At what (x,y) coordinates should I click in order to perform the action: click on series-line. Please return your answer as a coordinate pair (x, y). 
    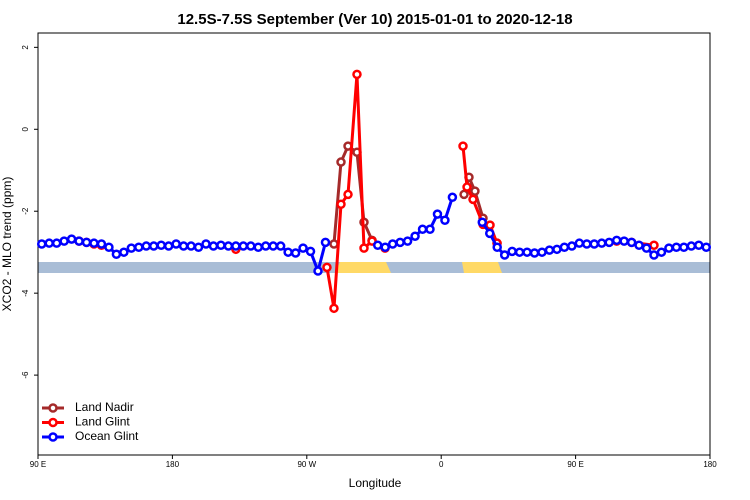
    Looking at the image, I should click on (374, 234).